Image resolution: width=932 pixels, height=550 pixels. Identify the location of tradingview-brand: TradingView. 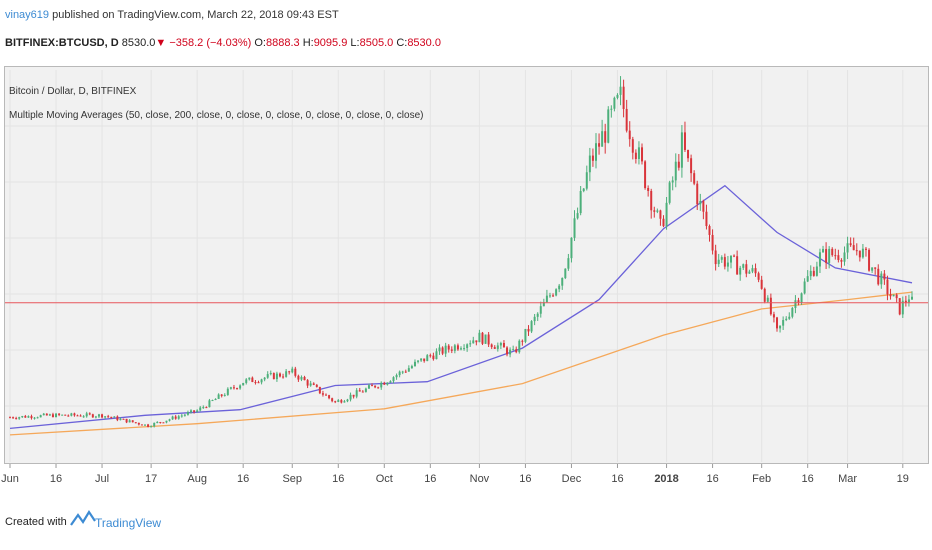
(128, 523).